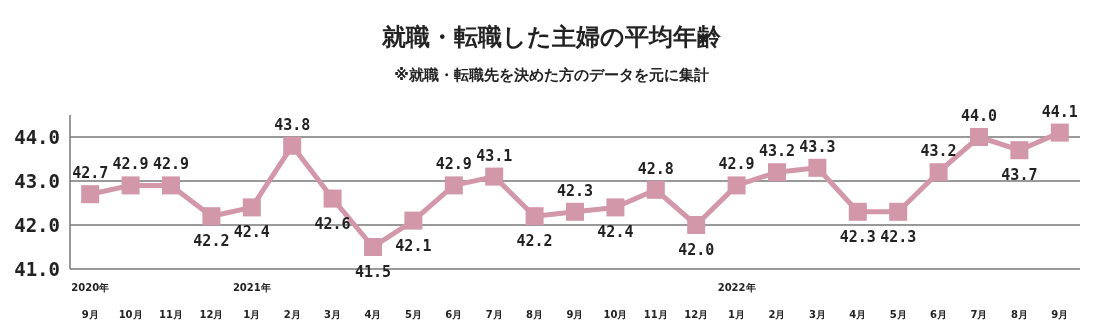  Describe the element at coordinates (90, 173) in the screenshot. I see `data-label: 42.7` at that location.